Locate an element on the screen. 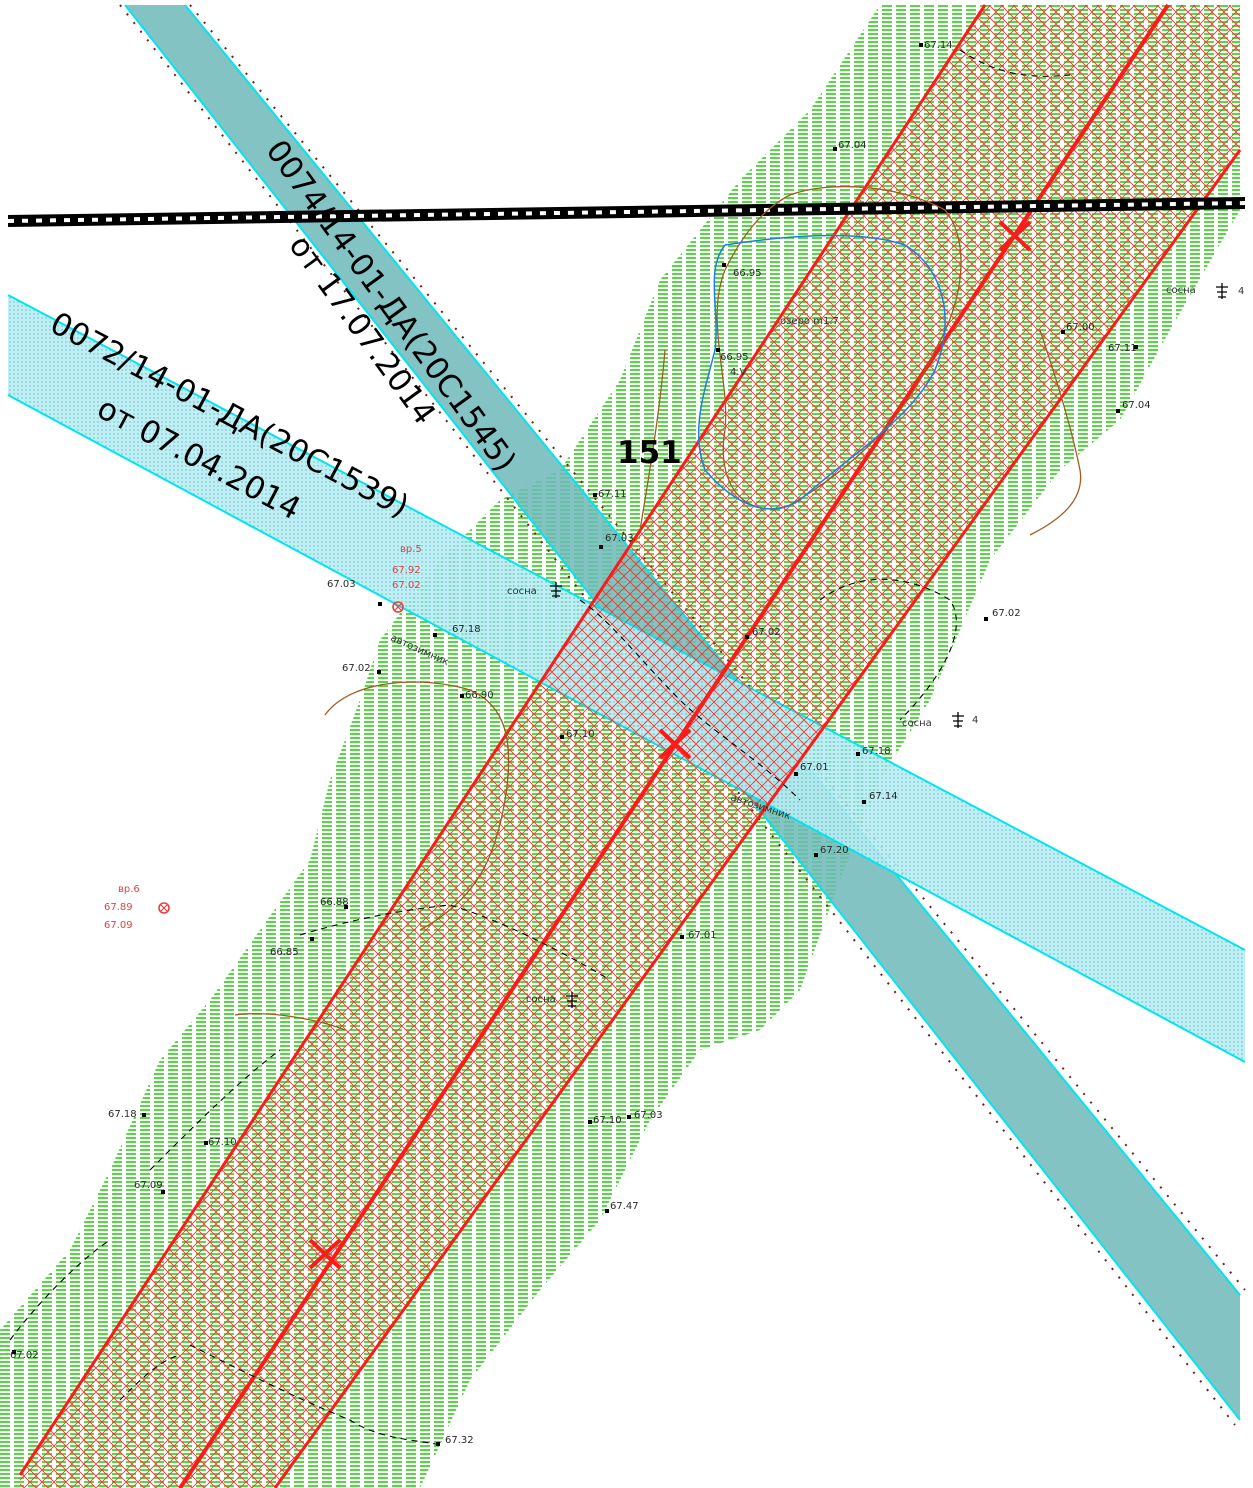 This screenshot has width=1253, height=1488. tree-label-2: сосна is located at coordinates (917, 723).